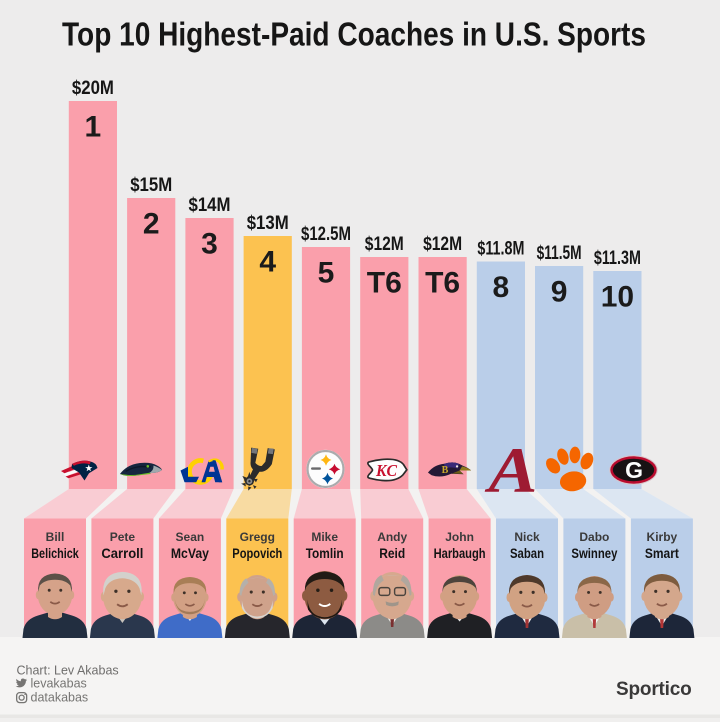  I want to click on svg-text: Sean, so click(190, 537).